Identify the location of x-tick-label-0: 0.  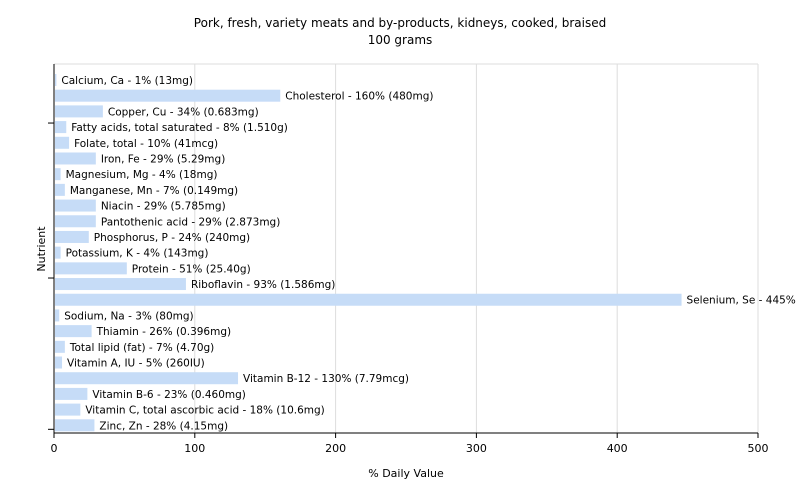
(54, 448).